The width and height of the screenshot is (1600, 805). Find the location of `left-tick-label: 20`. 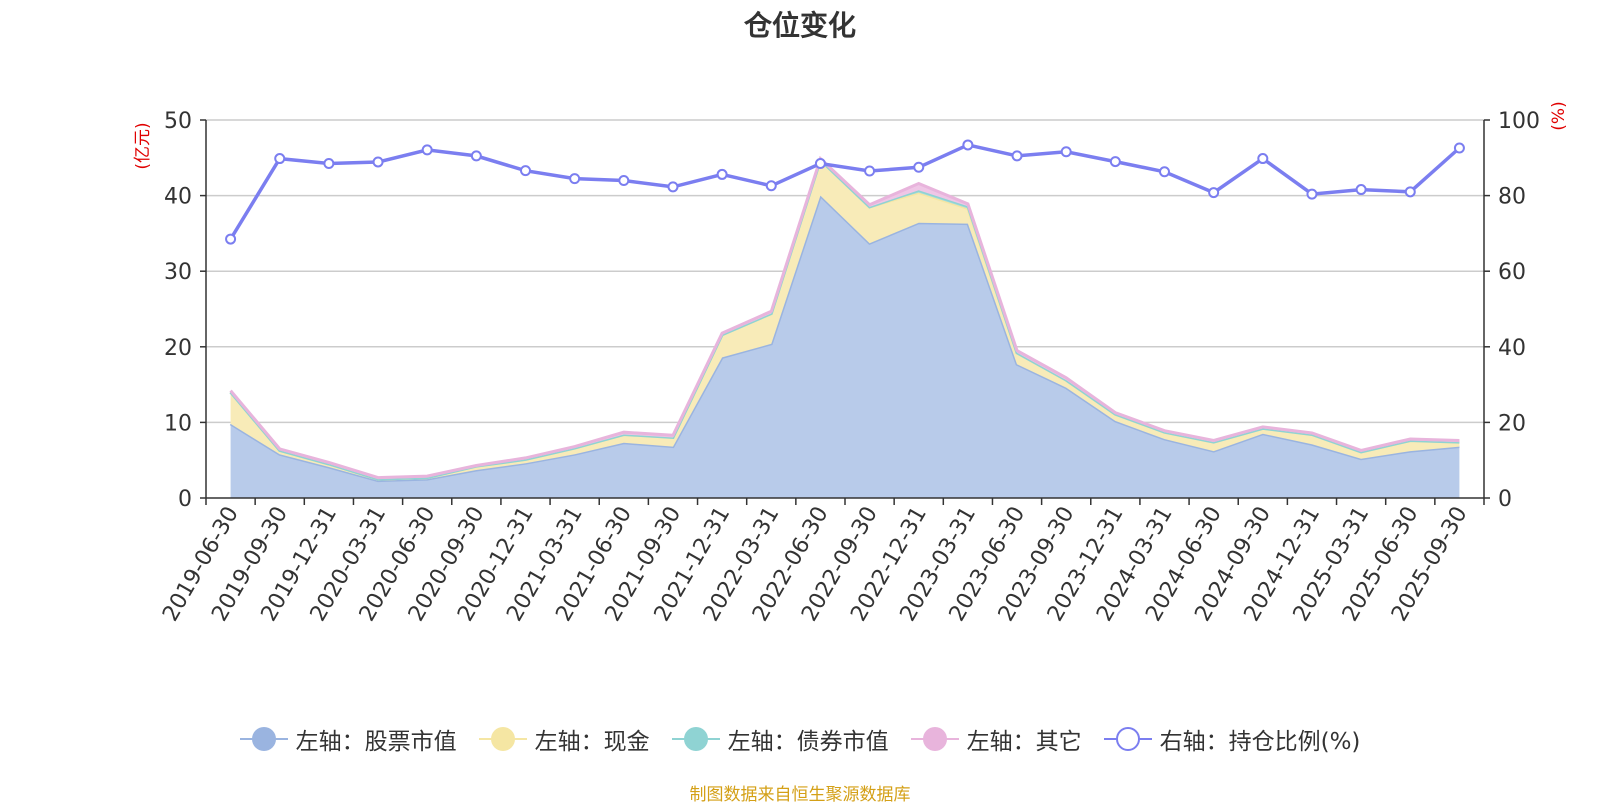

left-tick-label: 20 is located at coordinates (178, 348).